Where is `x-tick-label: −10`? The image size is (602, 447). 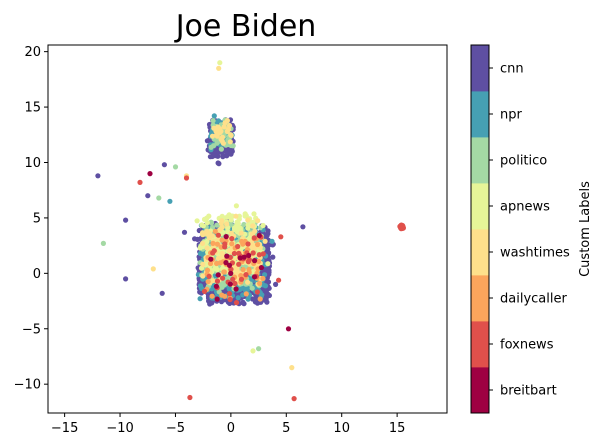 x-tick-label: −10 is located at coordinates (119, 428).